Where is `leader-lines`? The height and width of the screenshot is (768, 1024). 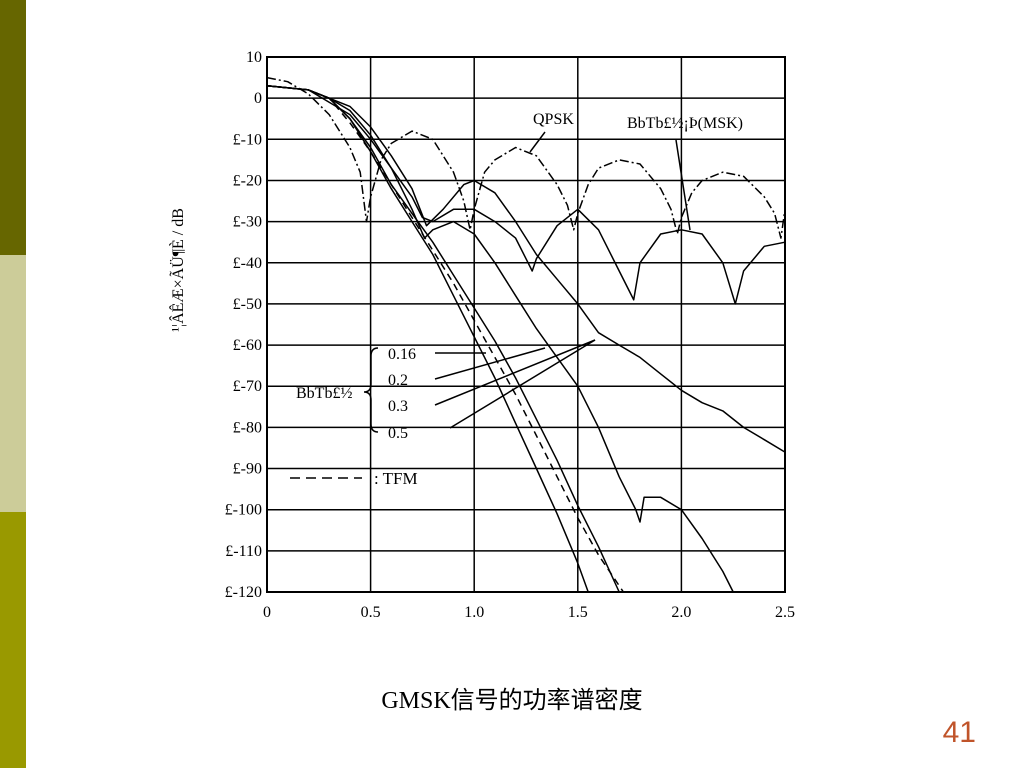
leader-lines is located at coordinates (562, 280).